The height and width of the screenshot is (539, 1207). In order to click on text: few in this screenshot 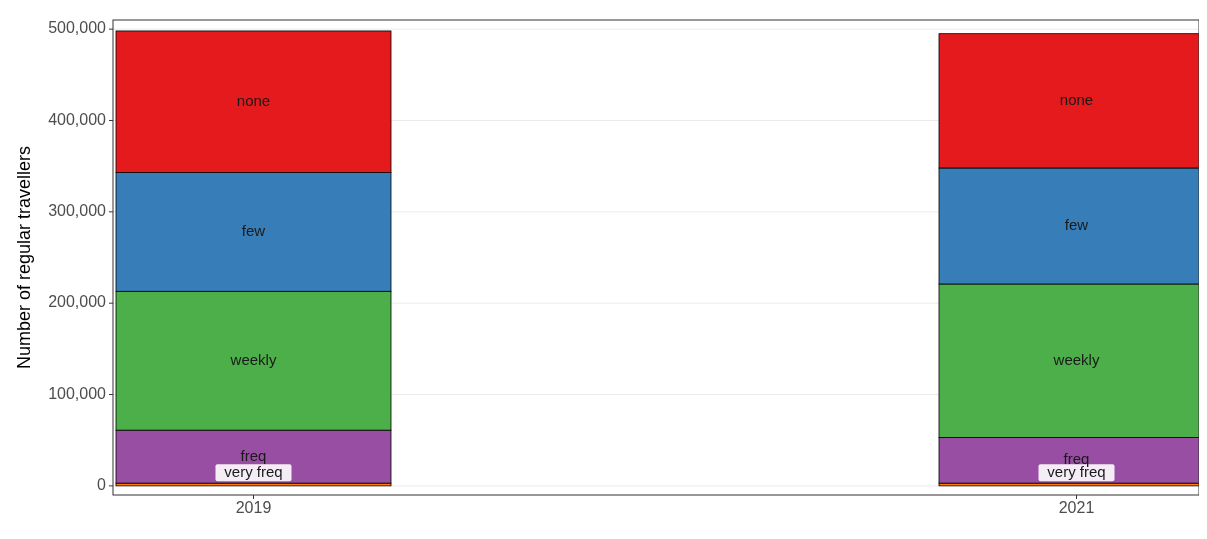, I will do `click(253, 230)`.